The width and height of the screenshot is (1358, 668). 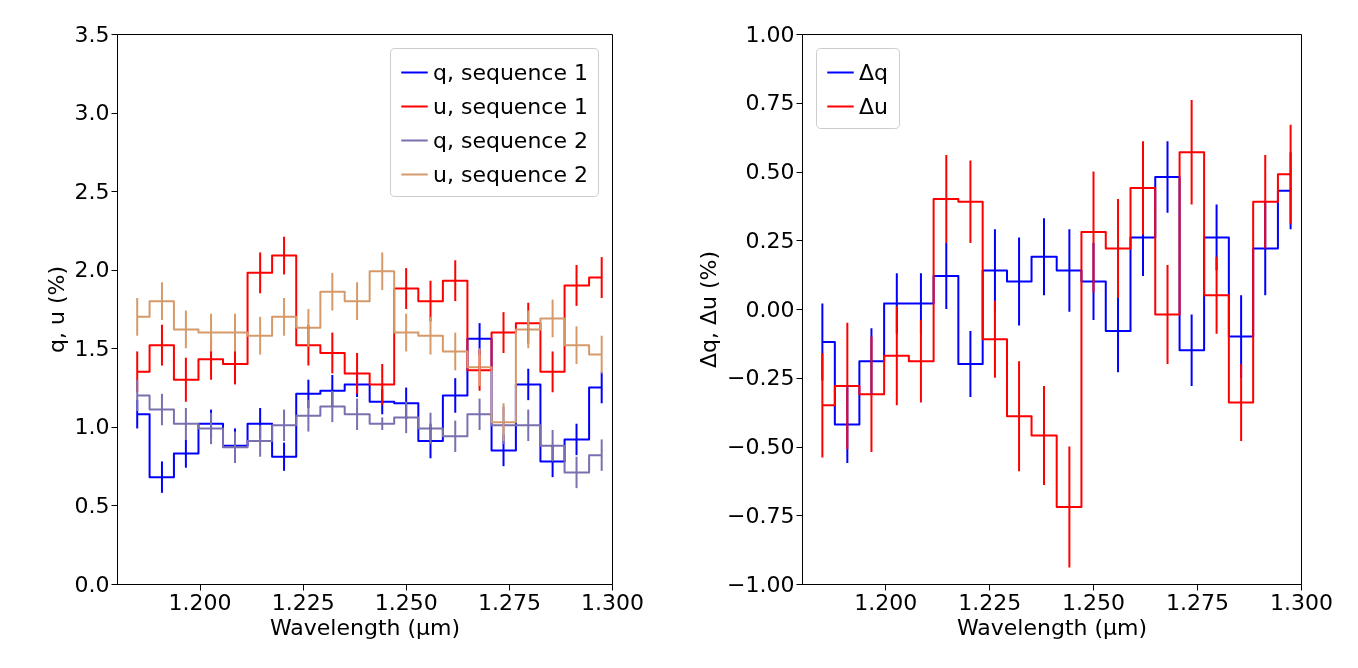 What do you see at coordinates (873, 106) in the screenshot?
I see `legend-label: Δu` at bounding box center [873, 106].